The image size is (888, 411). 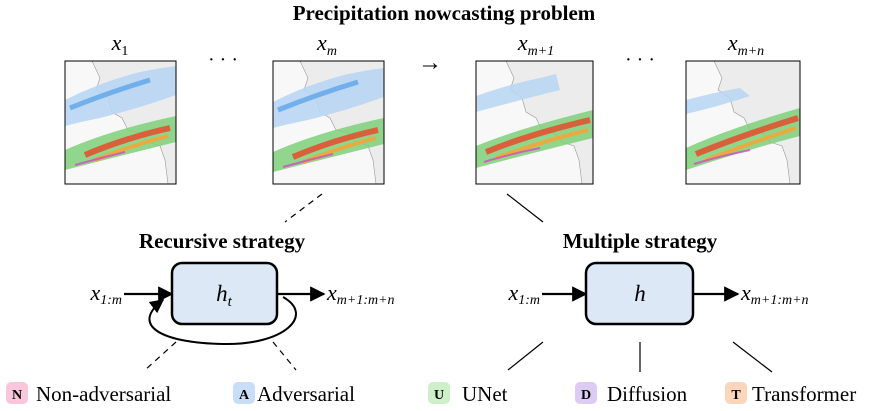 What do you see at coordinates (485, 394) in the screenshot?
I see `category-label: UNet` at bounding box center [485, 394].